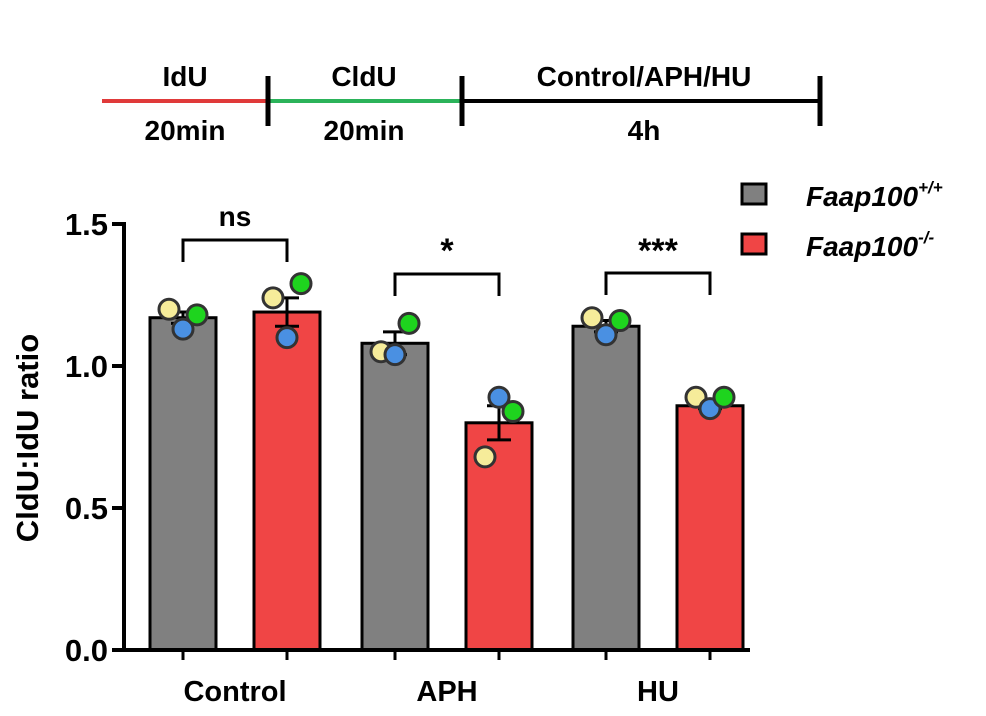  I want to click on x-tick-labels: Control APH HU, so click(430, 692).